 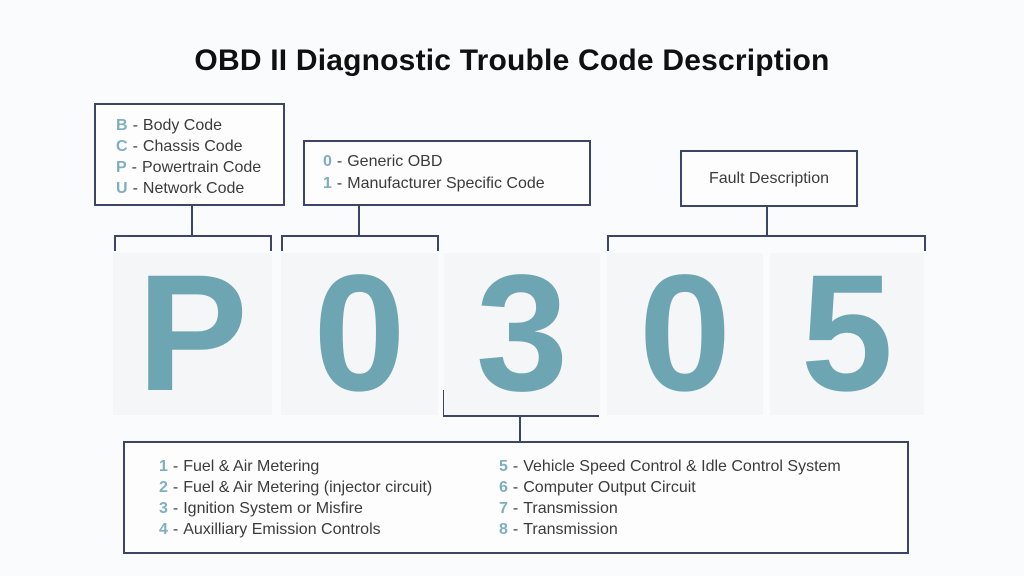 I want to click on code-char-card-2: 0, so click(x=359, y=333).